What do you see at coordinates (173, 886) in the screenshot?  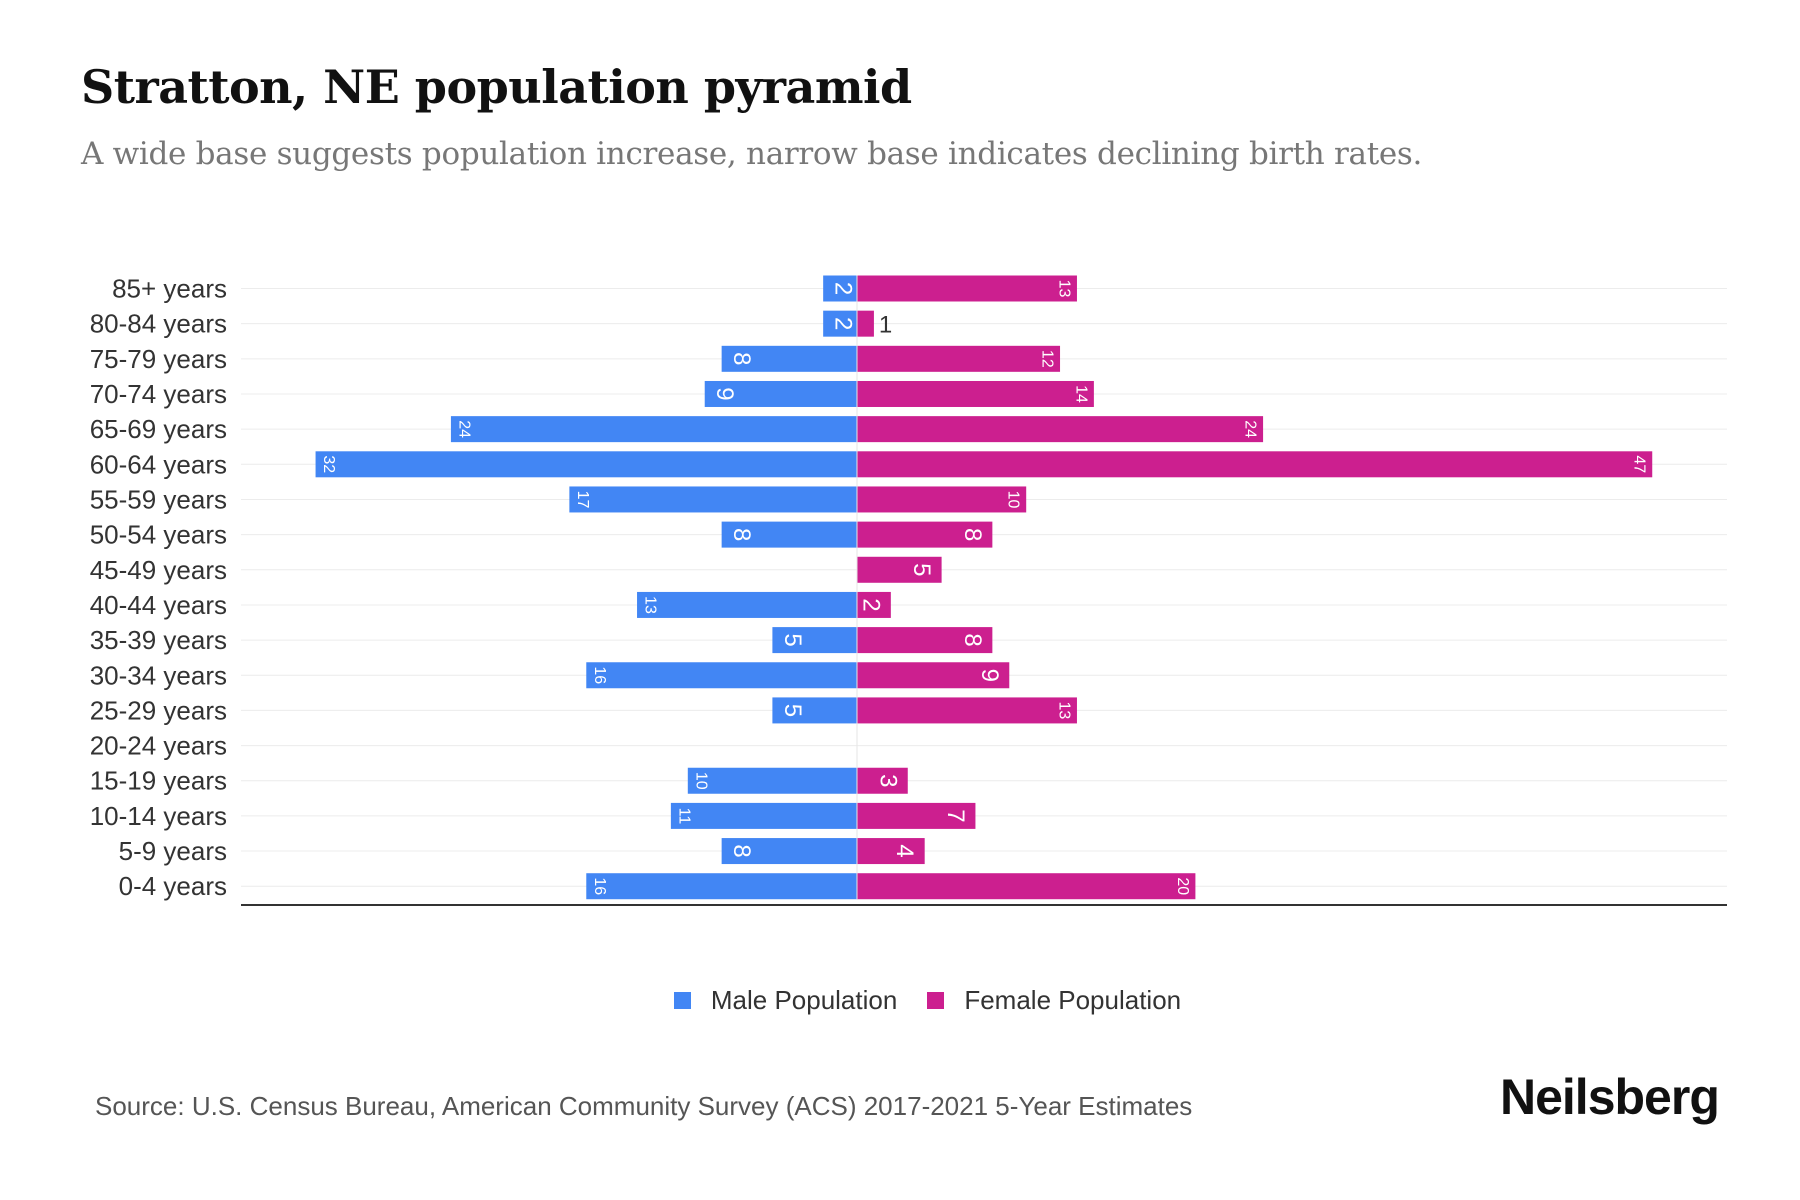 I see `category-label: 0-4 years` at bounding box center [173, 886].